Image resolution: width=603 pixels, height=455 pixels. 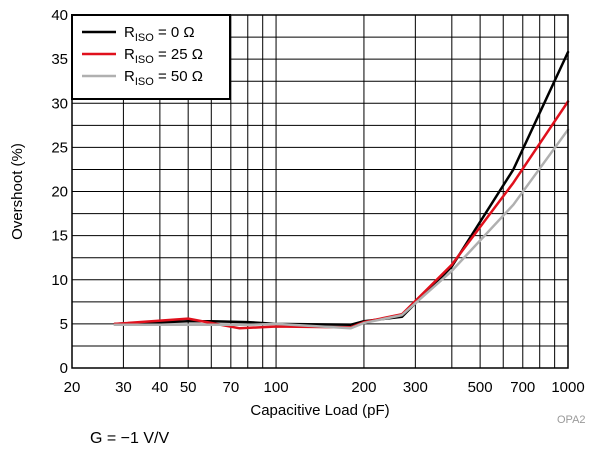 I want to click on x-tick-label: 300, so click(x=415, y=387).